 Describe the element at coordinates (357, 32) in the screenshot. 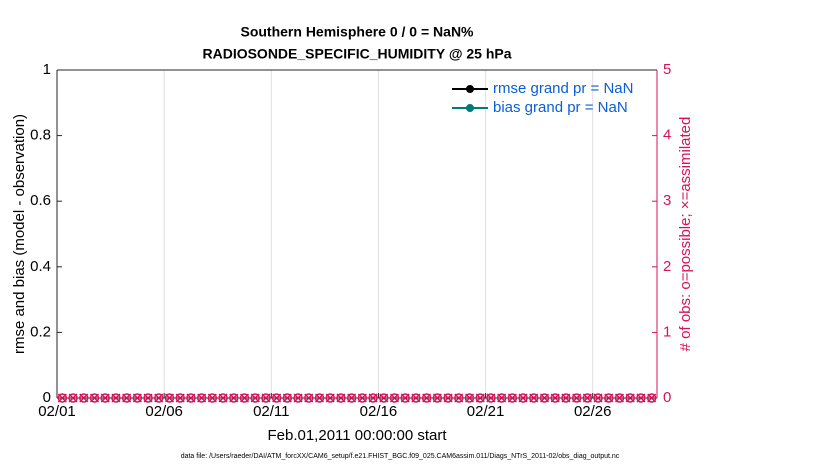

I see `chart-title: Southern Hemisphere 0 / 0 = NaN%` at that location.